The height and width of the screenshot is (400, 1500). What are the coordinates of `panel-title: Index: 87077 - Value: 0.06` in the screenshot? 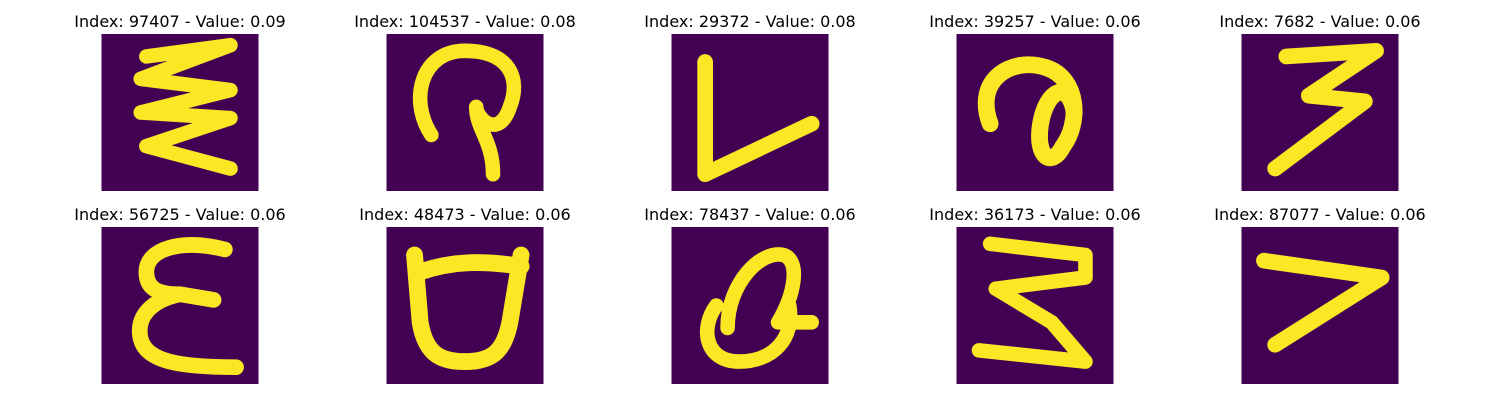 It's located at (1320, 214).